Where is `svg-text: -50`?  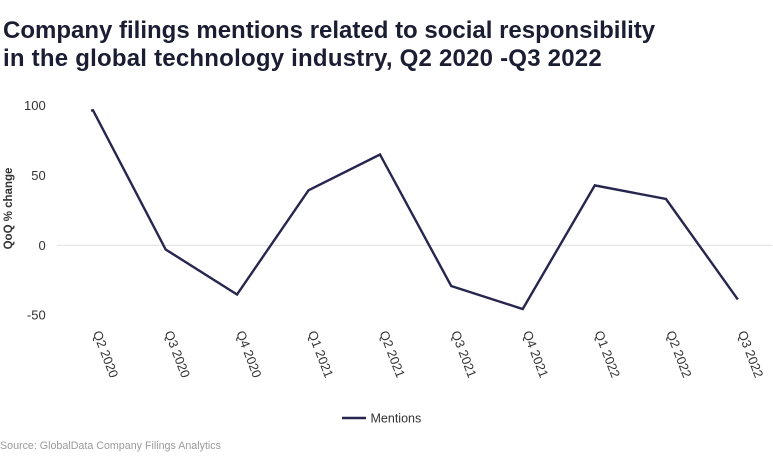
svg-text: -50 is located at coordinates (36, 314).